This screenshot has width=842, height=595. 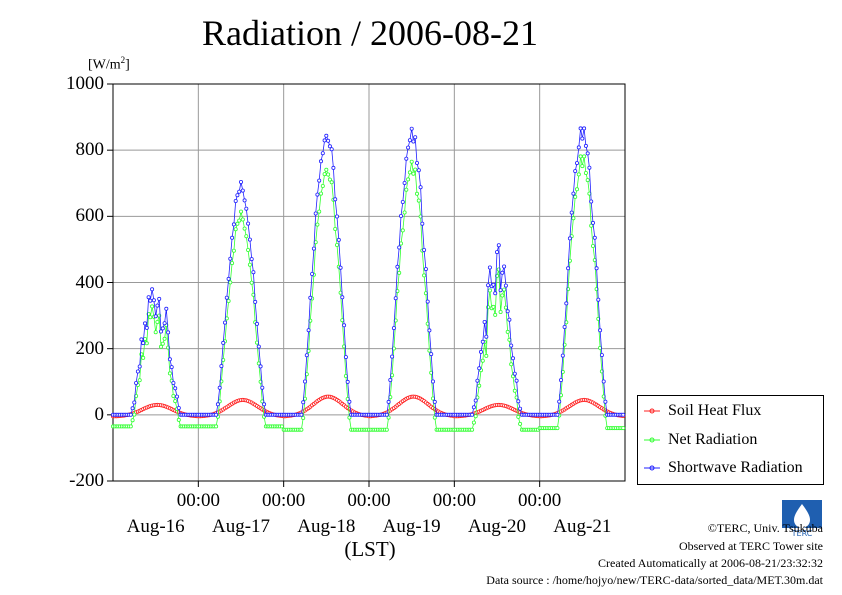 I want to click on x-date-label: Aug-20, so click(x=497, y=526).